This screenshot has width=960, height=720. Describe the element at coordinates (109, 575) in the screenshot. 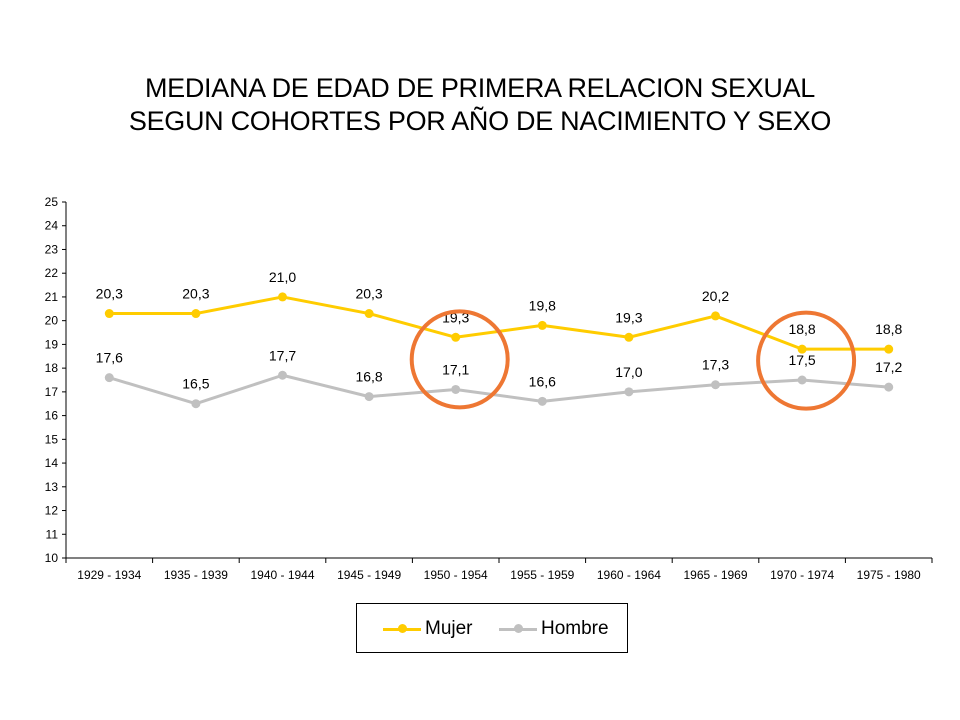

I see `x-tick-label: 1929 - 1934` at that location.